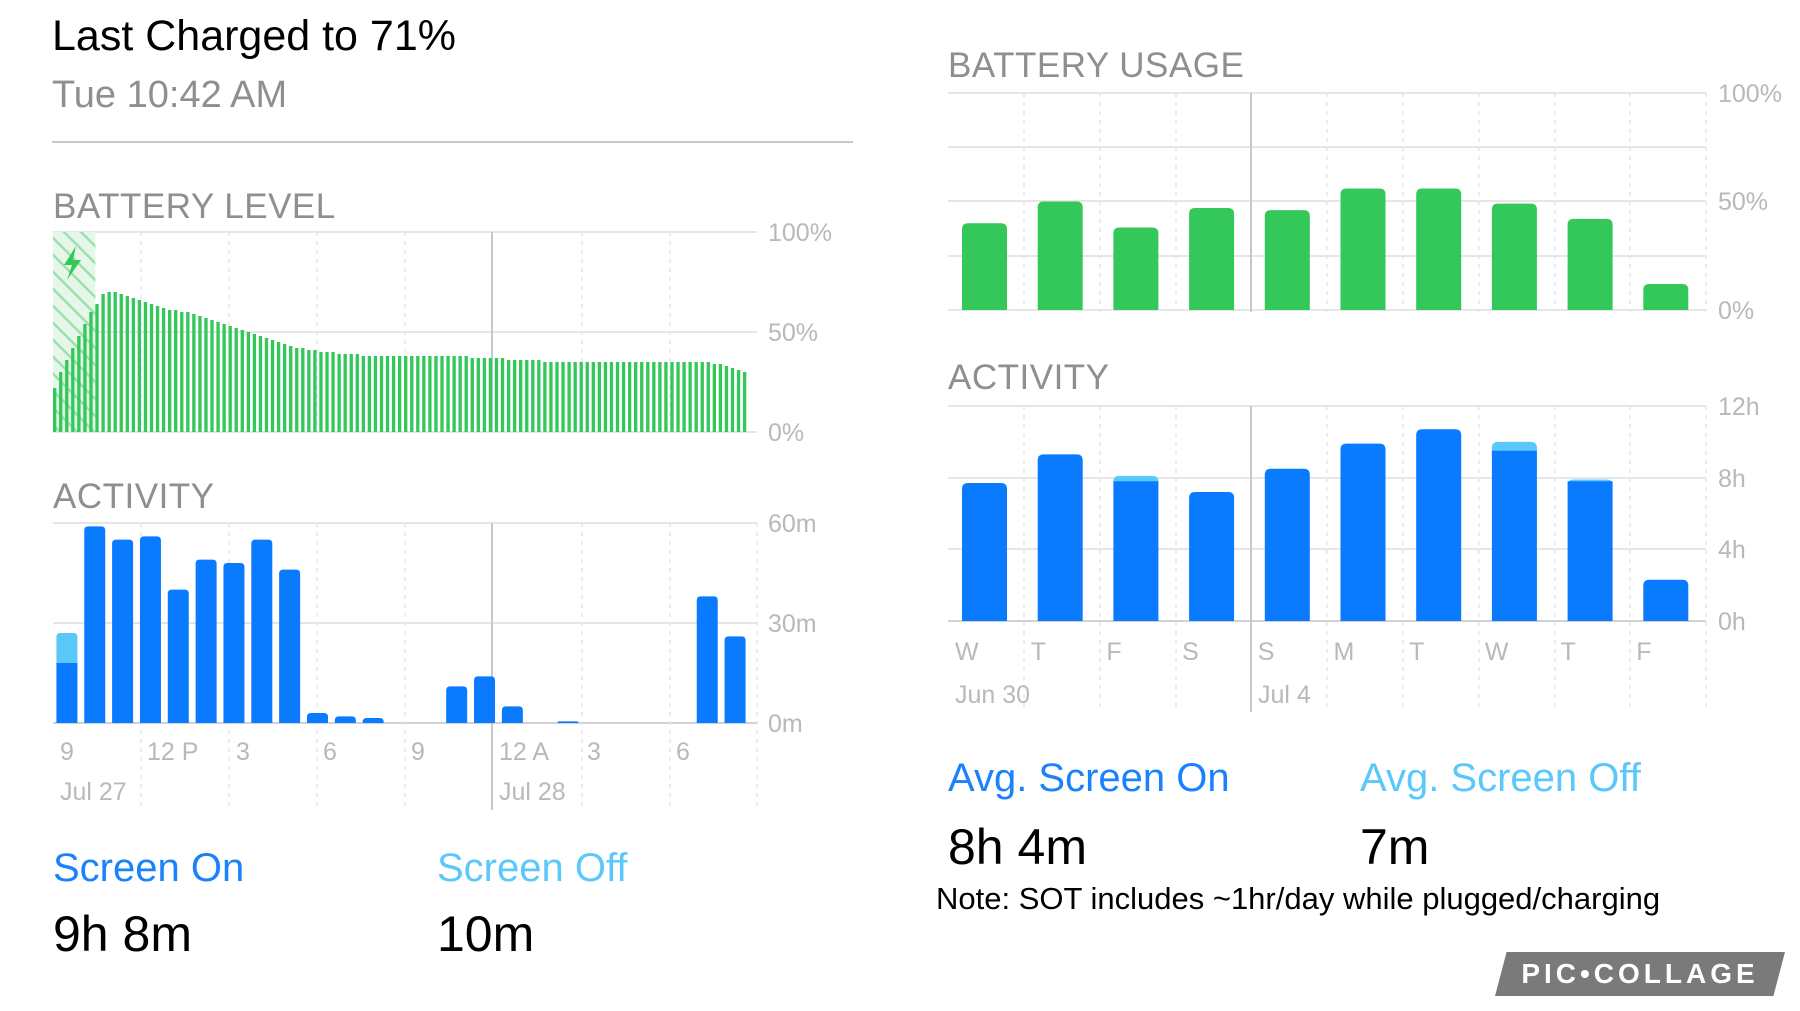 The image size is (1800, 1011). Describe the element at coordinates (785, 724) in the screenshot. I see `ytick-label: 0m` at that location.